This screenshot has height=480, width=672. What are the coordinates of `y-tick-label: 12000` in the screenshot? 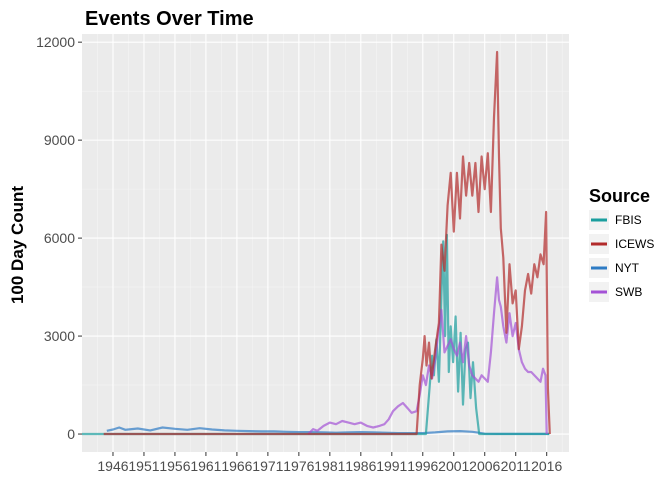 It's located at (55, 42).